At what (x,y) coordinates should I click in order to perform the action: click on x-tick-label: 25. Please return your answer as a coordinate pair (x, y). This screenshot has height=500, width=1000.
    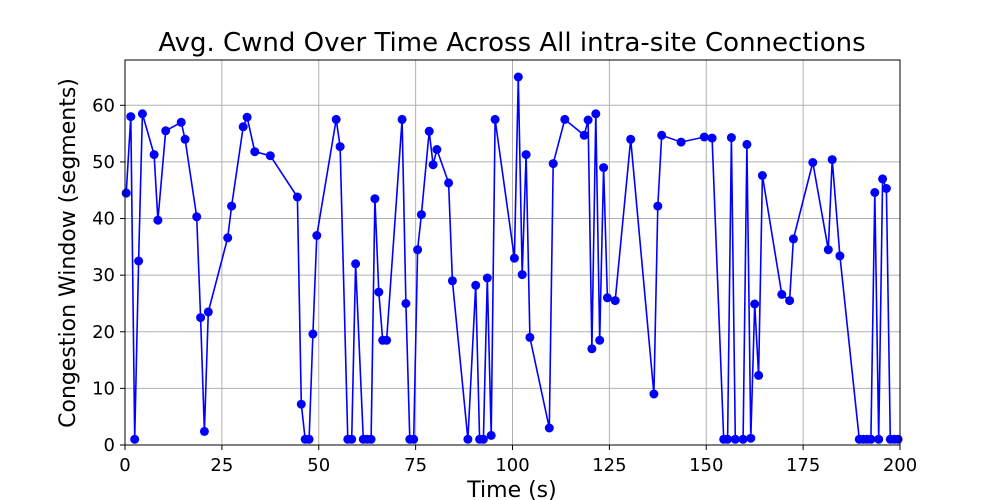
    Looking at the image, I should click on (221, 465).